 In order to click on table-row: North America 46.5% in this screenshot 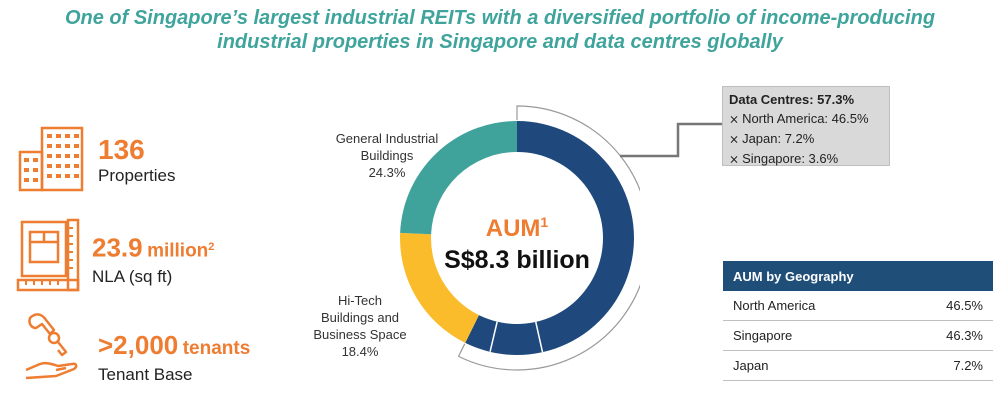, I will do `click(858, 306)`.